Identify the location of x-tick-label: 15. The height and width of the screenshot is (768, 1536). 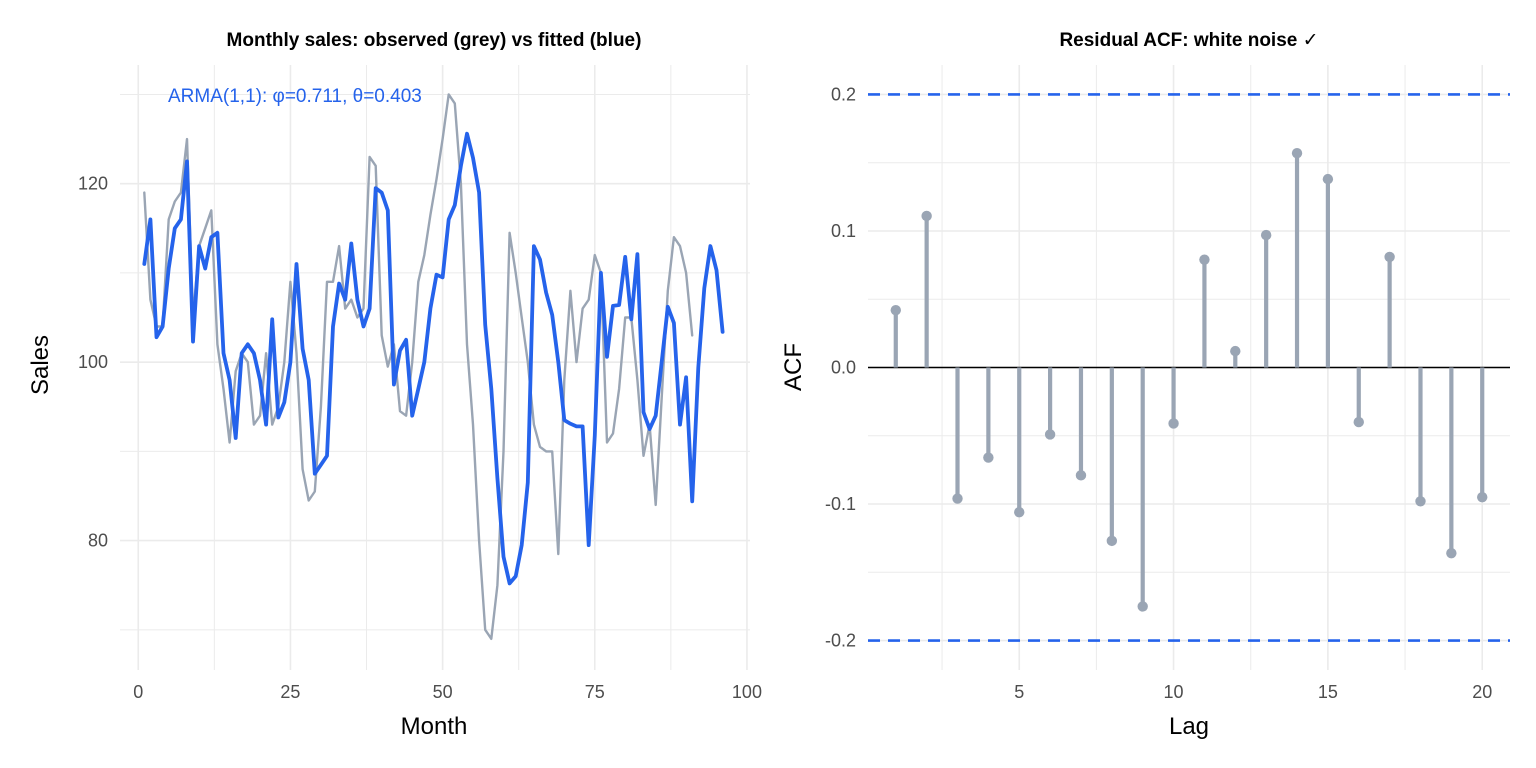
(1328, 692).